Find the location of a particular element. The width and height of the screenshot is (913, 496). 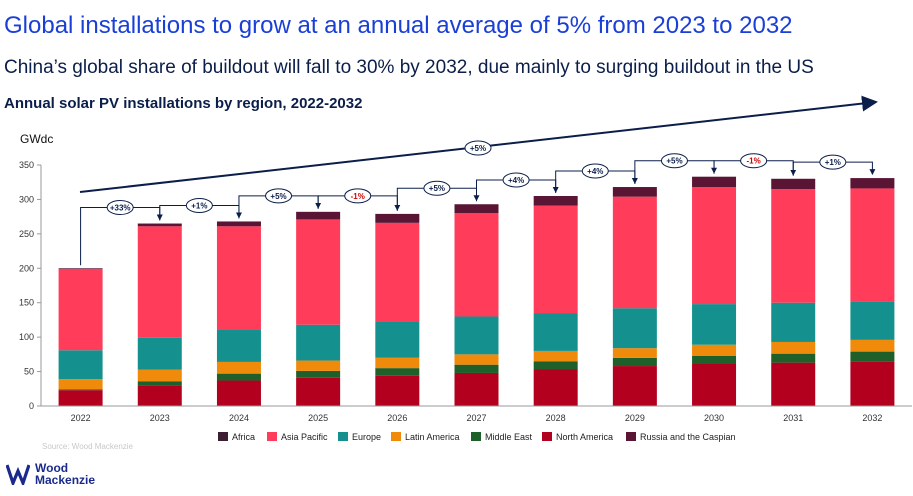

bar-middle-east-2030: Middle East 2030: 12 is located at coordinates (714, 359).